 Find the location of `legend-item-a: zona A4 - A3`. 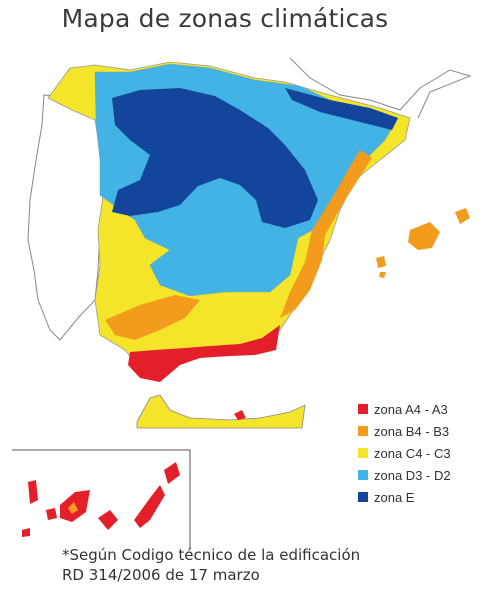

legend-item-a: zona A4 - A3 is located at coordinates (404, 409).